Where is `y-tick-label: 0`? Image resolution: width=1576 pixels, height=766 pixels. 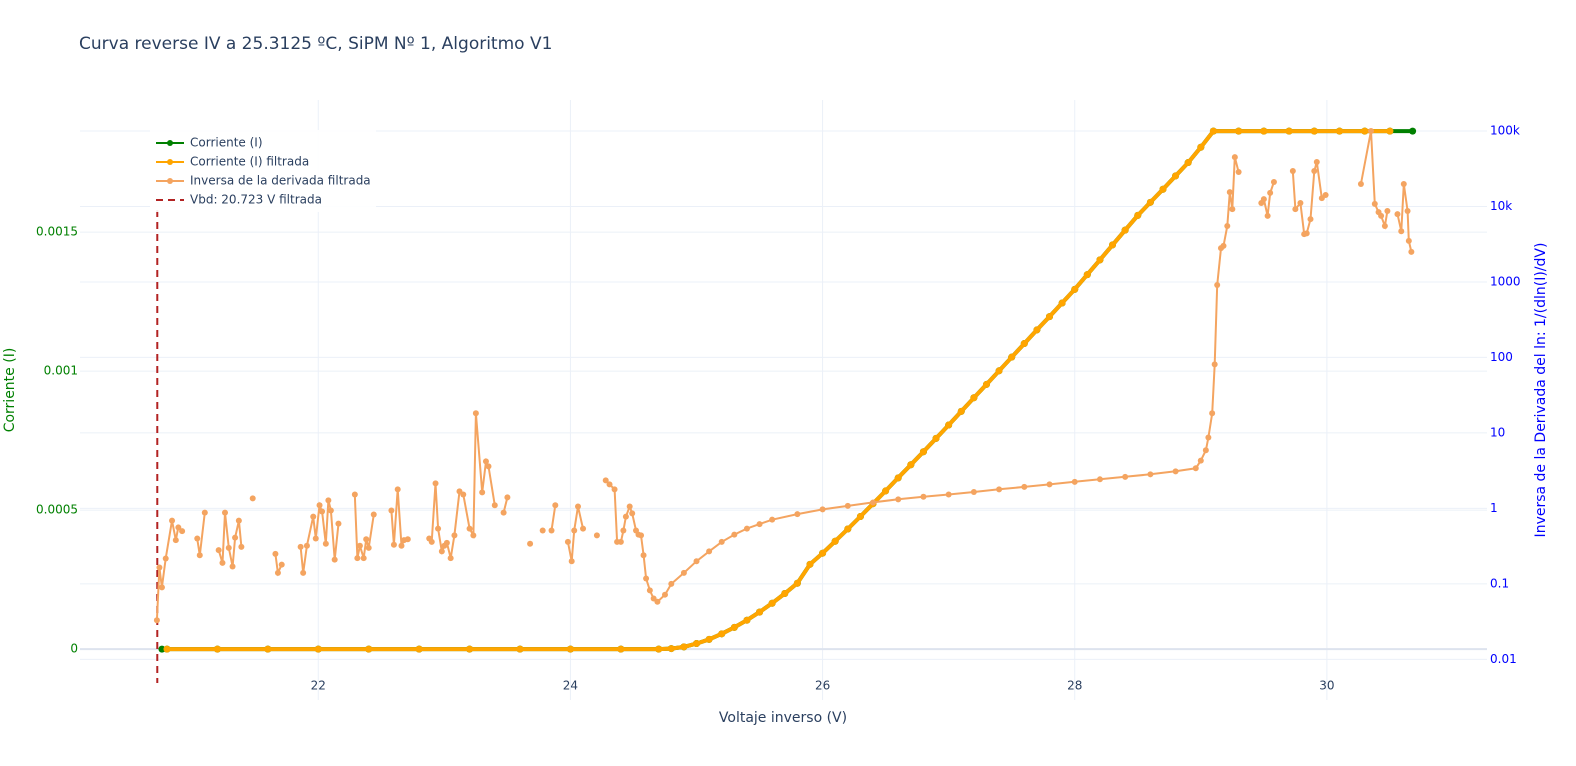
y-tick-label: 0 is located at coordinates (74, 649).